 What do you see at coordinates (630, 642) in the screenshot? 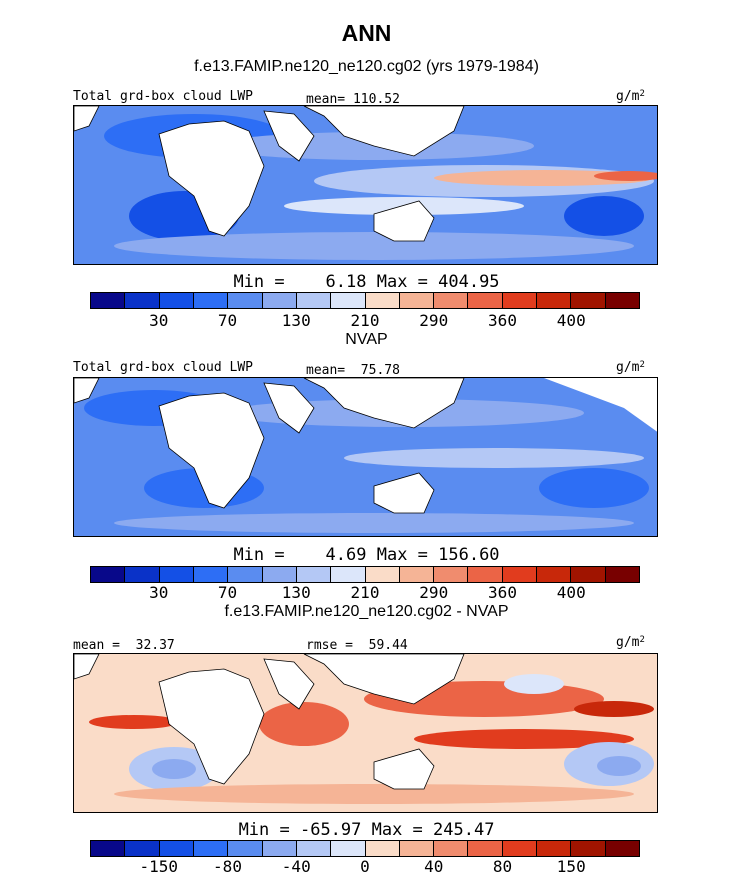
I see `panel3-units: g/m2` at bounding box center [630, 642].